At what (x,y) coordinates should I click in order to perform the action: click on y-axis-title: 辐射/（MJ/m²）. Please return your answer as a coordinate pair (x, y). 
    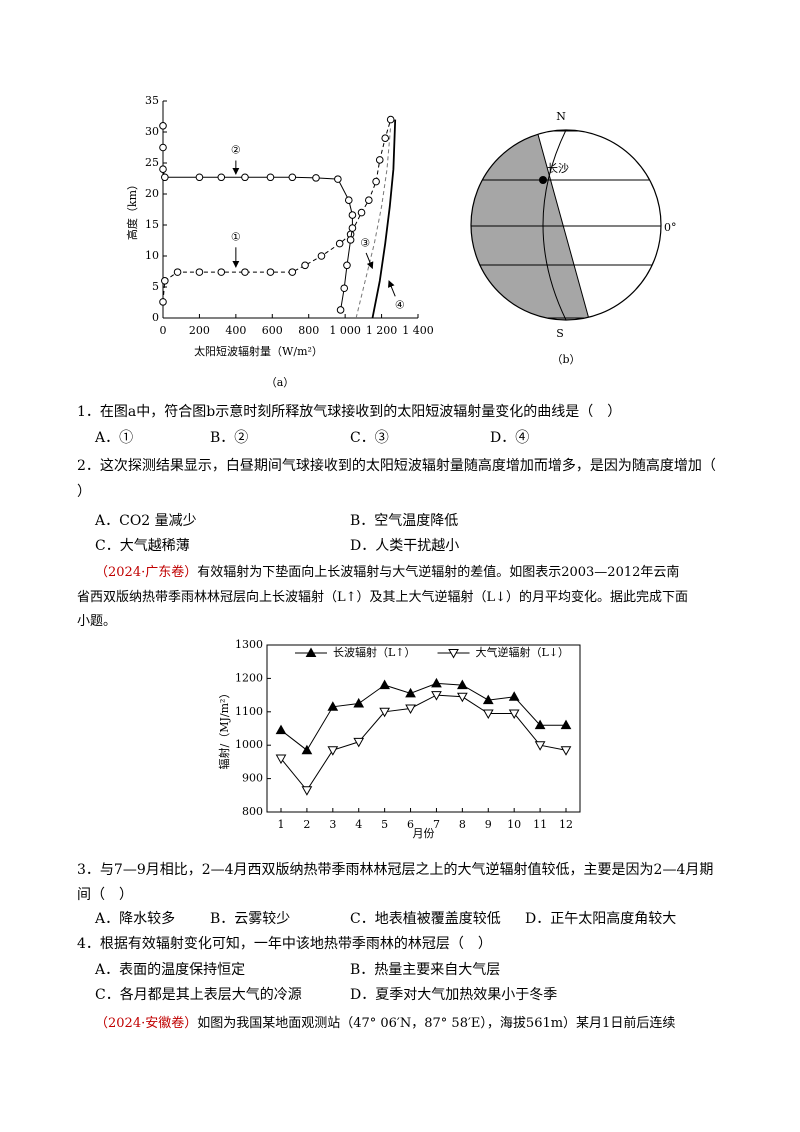
    Looking at the image, I should click on (224, 729).